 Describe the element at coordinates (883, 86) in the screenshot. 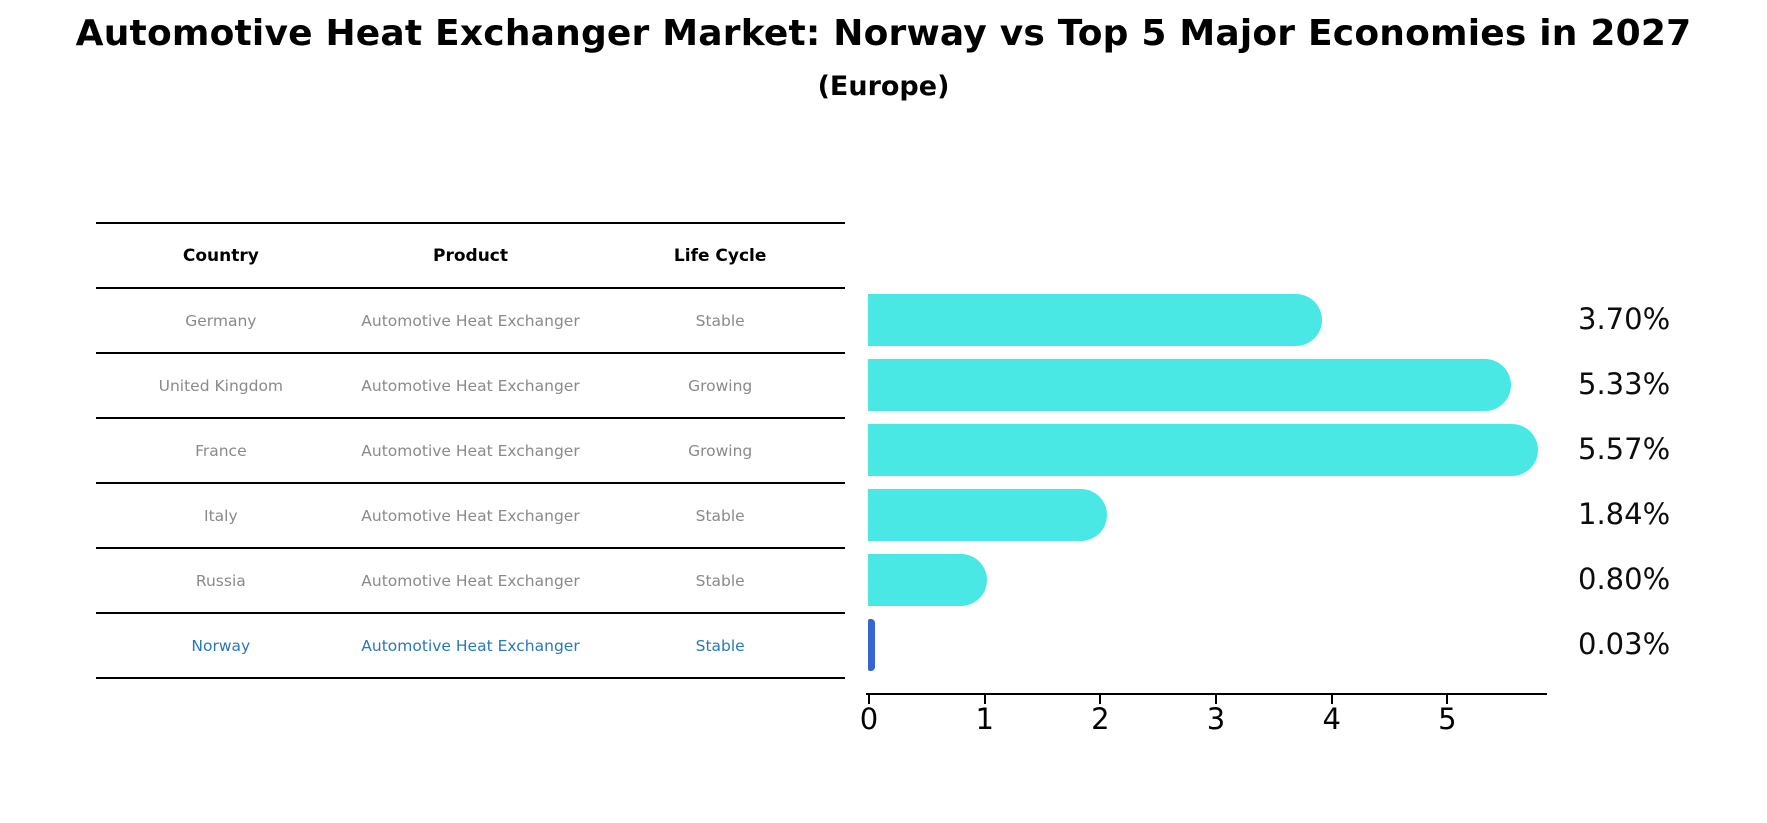

I see `chart-subtitle: (Europe)` at that location.